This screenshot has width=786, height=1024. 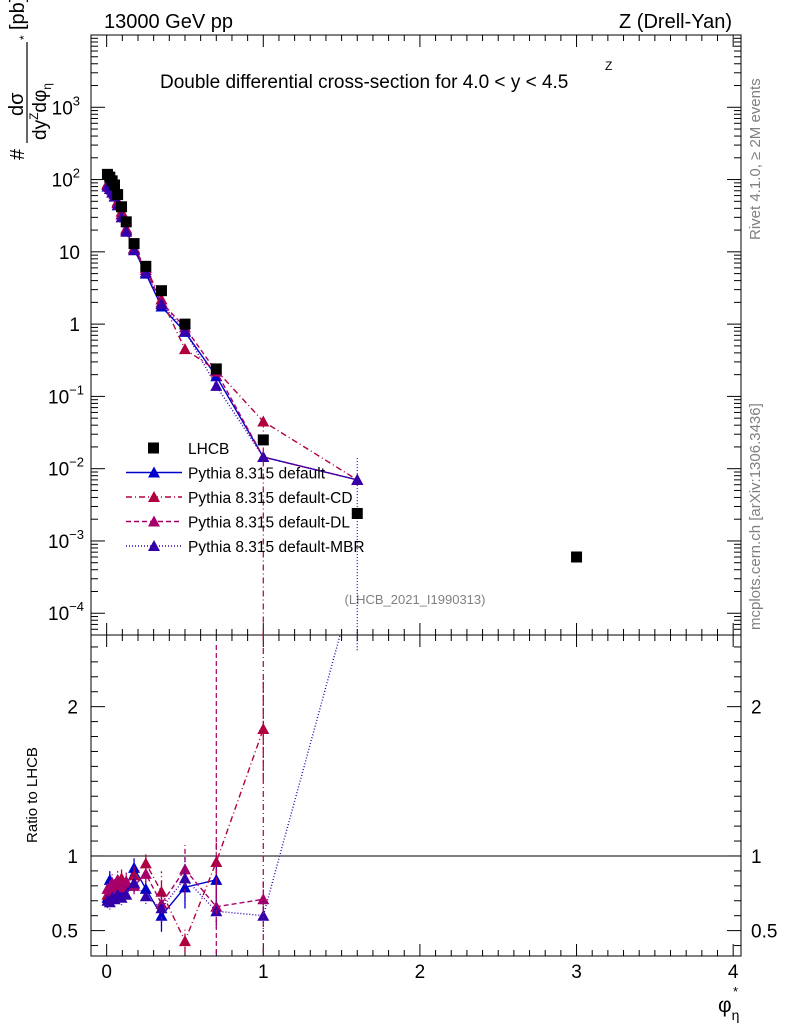 What do you see at coordinates (72, 857) in the screenshot?
I see `ratio-y-tick-label: 1` at bounding box center [72, 857].